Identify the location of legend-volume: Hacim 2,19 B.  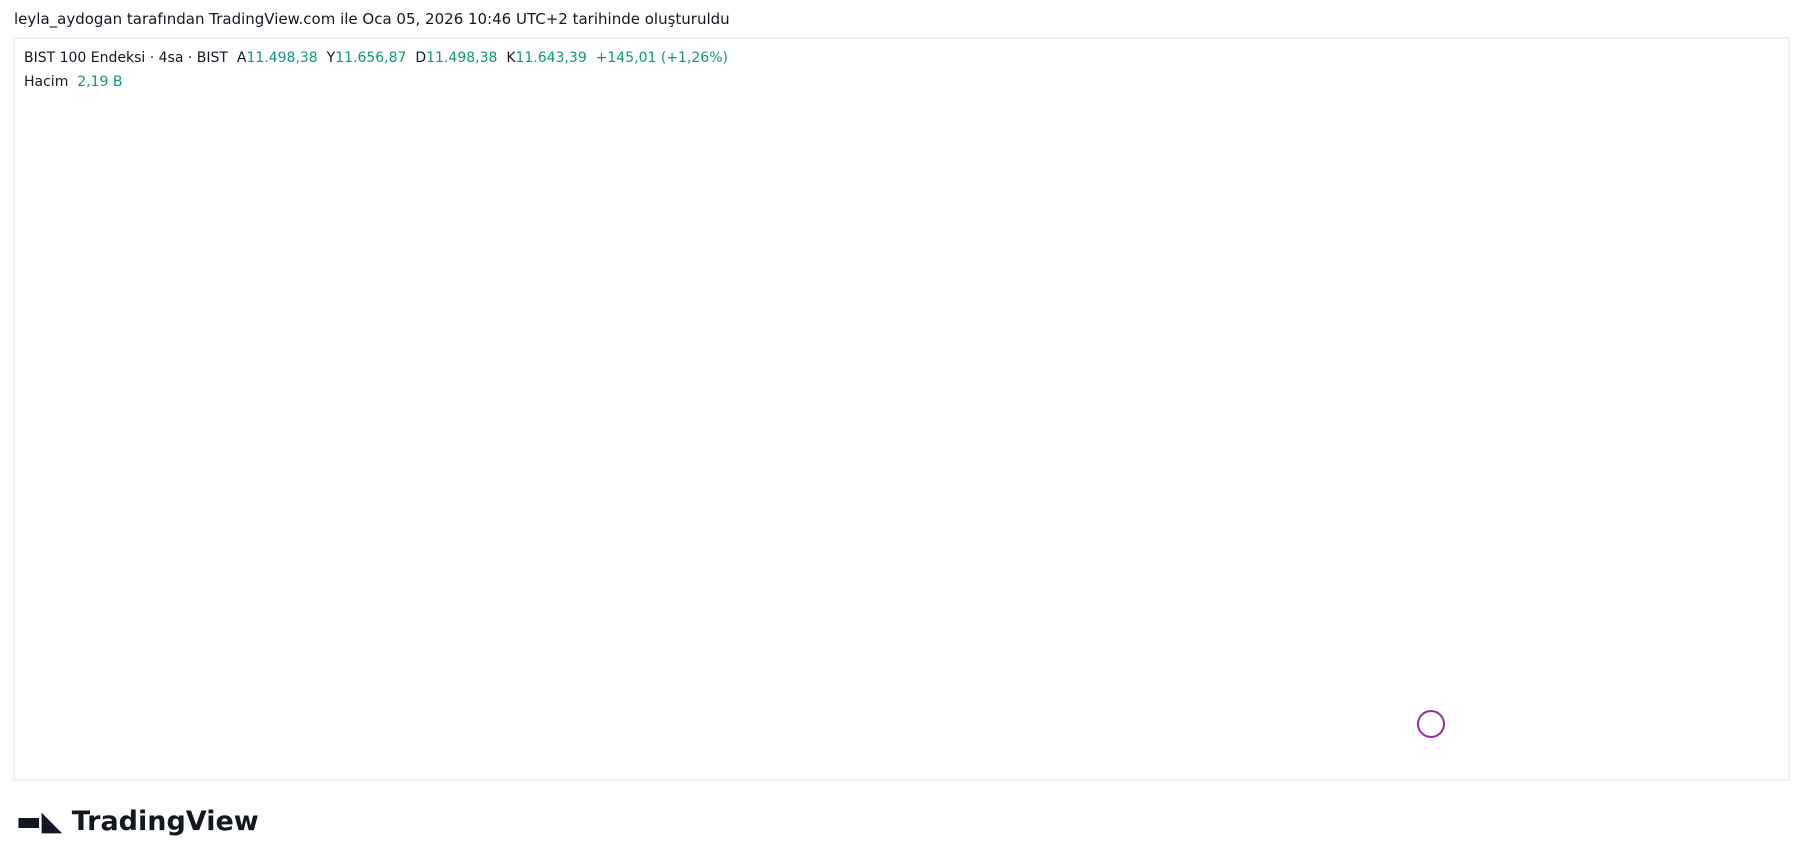
(73, 82).